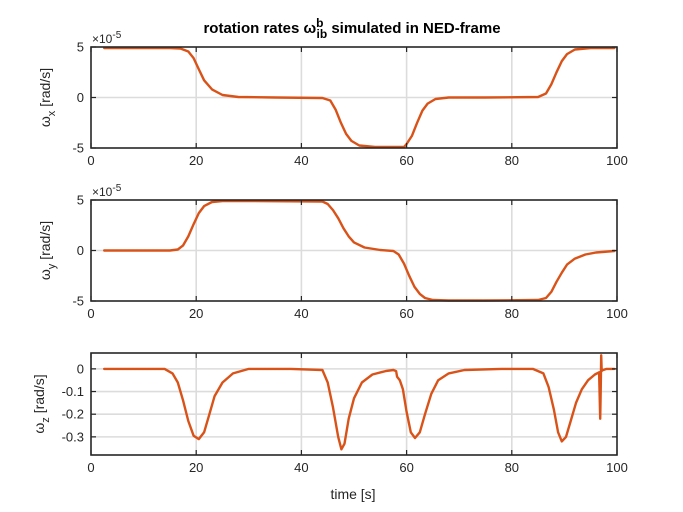 Image resolution: width=683 pixels, height=512 pixels. What do you see at coordinates (322, 34) in the screenshot?
I see `title-subscript: ib` at bounding box center [322, 34].